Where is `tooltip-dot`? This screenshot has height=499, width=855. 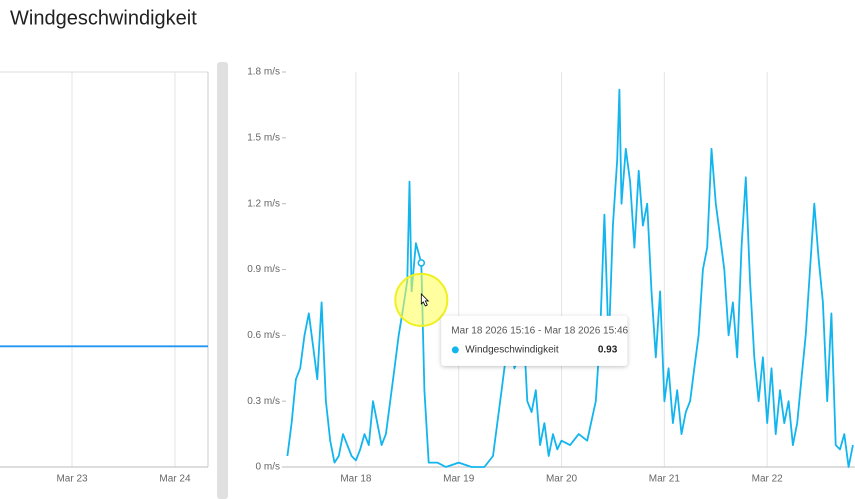
tooltip-dot is located at coordinates (455, 350).